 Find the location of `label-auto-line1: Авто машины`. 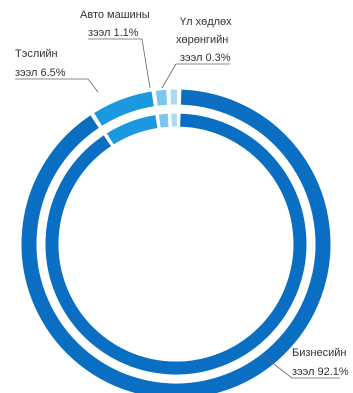

label-auto-line1: Авто машины is located at coordinates (115, 15).